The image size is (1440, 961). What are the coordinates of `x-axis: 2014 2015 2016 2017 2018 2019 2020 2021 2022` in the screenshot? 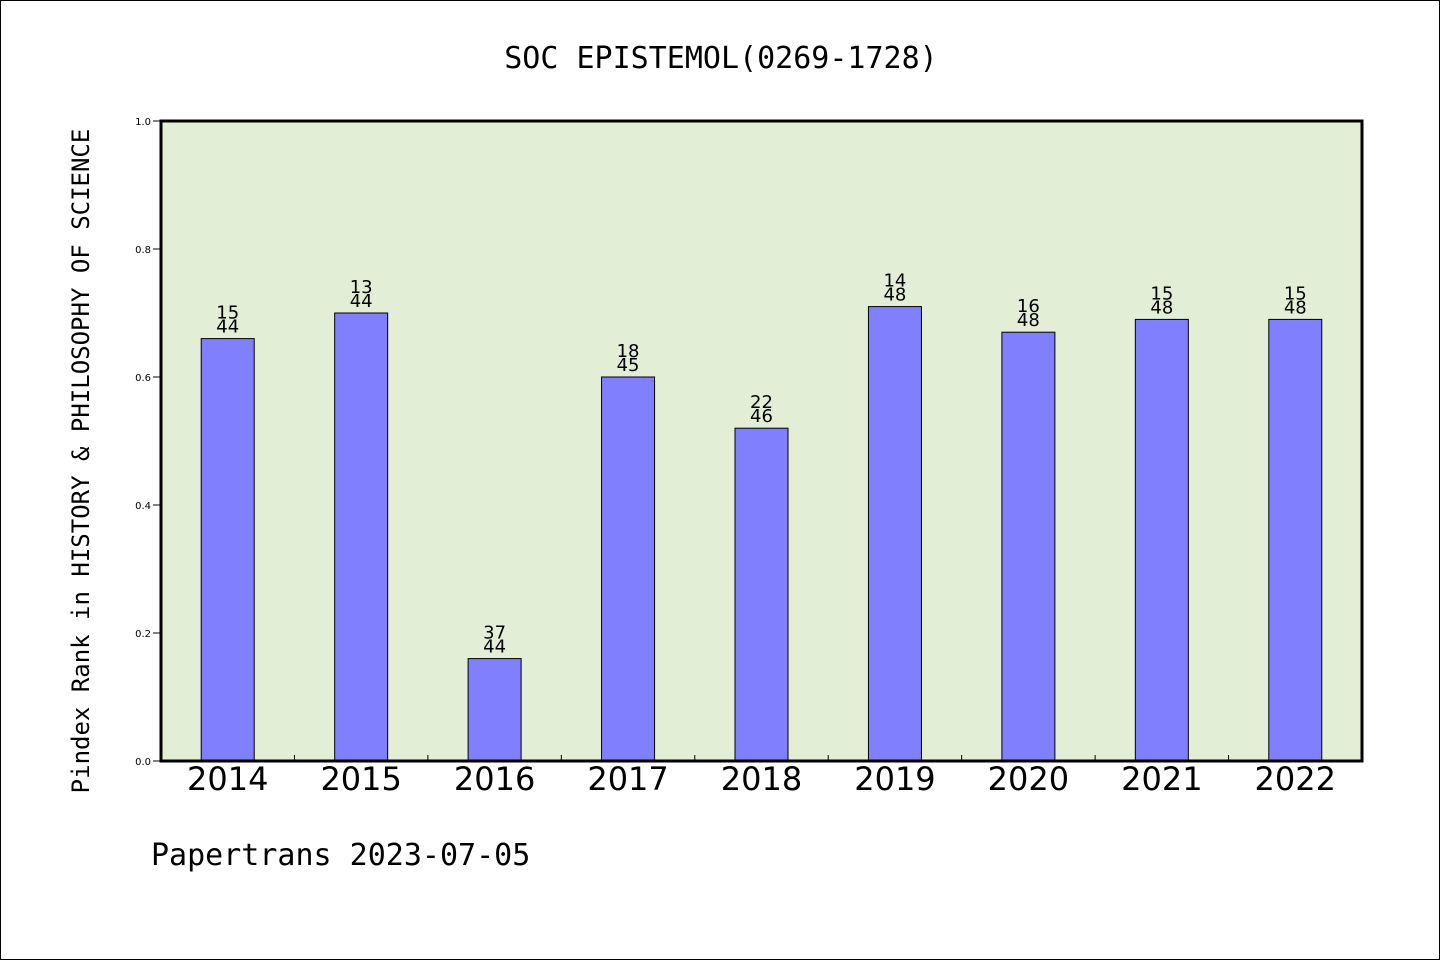 It's located at (761, 776).